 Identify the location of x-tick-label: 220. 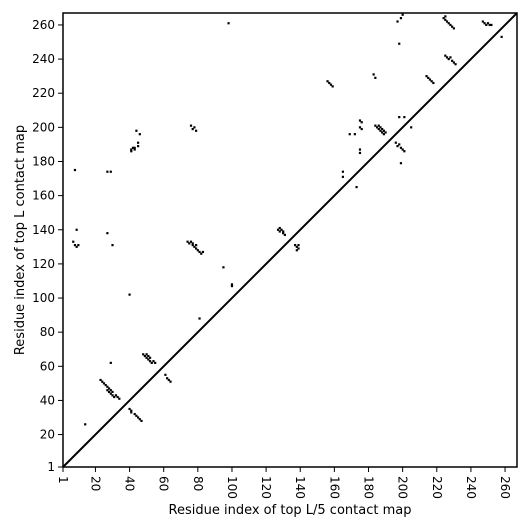
(437, 487).